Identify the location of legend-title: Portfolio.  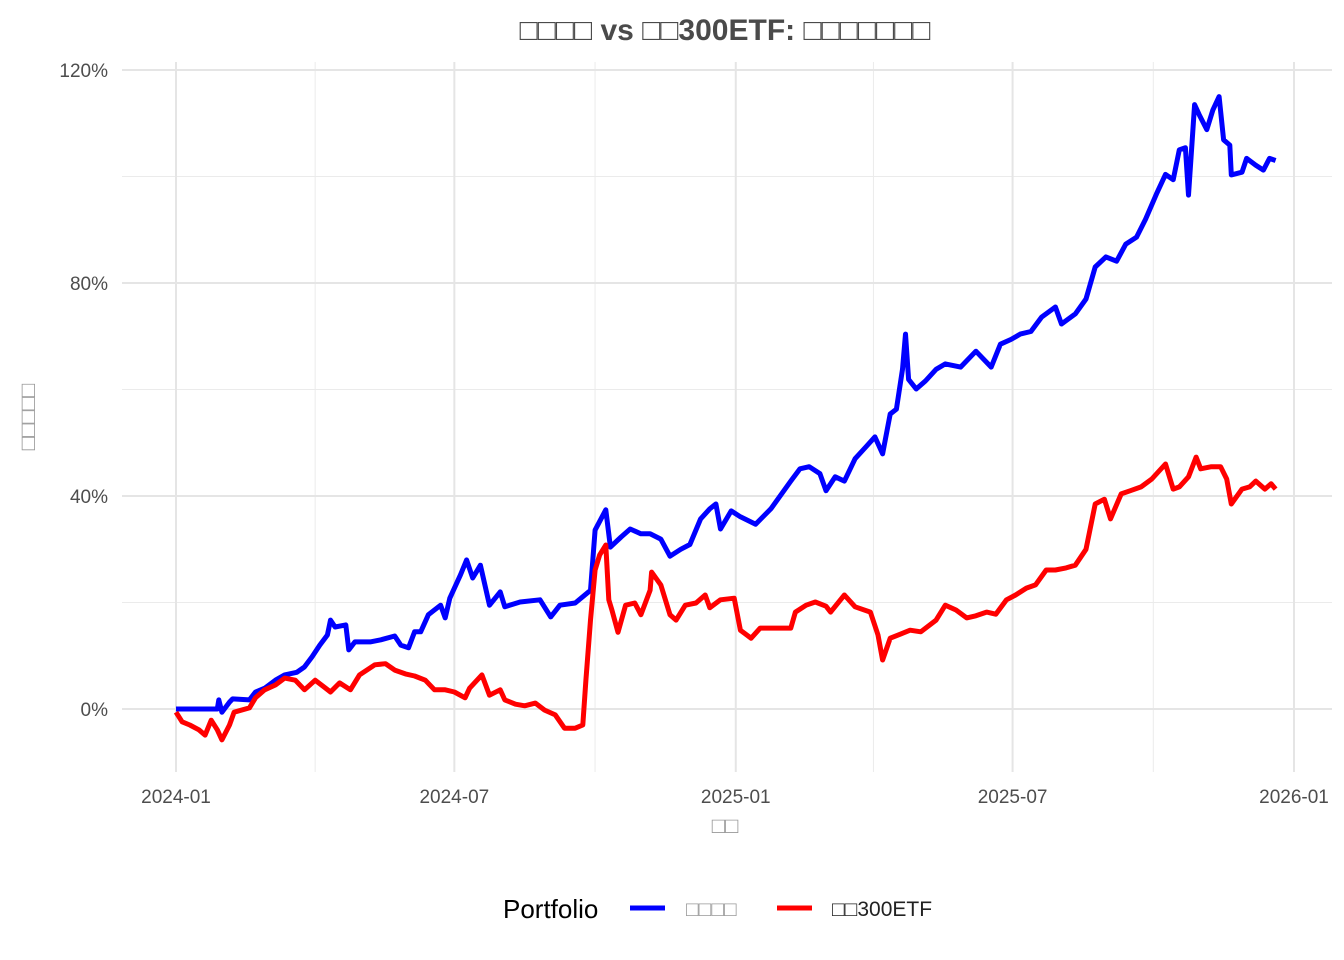
(550, 909).